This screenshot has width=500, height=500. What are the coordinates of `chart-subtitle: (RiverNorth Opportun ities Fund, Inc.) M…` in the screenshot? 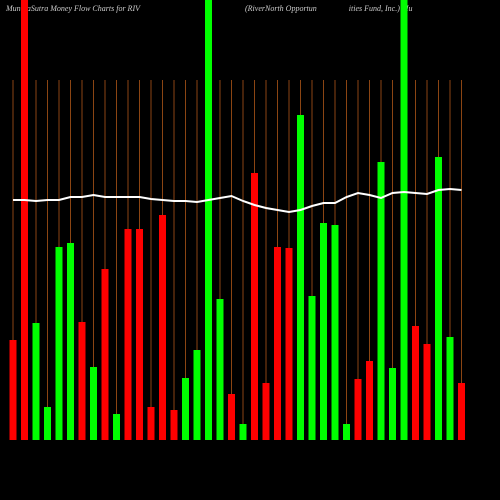 It's located at (329, 8).